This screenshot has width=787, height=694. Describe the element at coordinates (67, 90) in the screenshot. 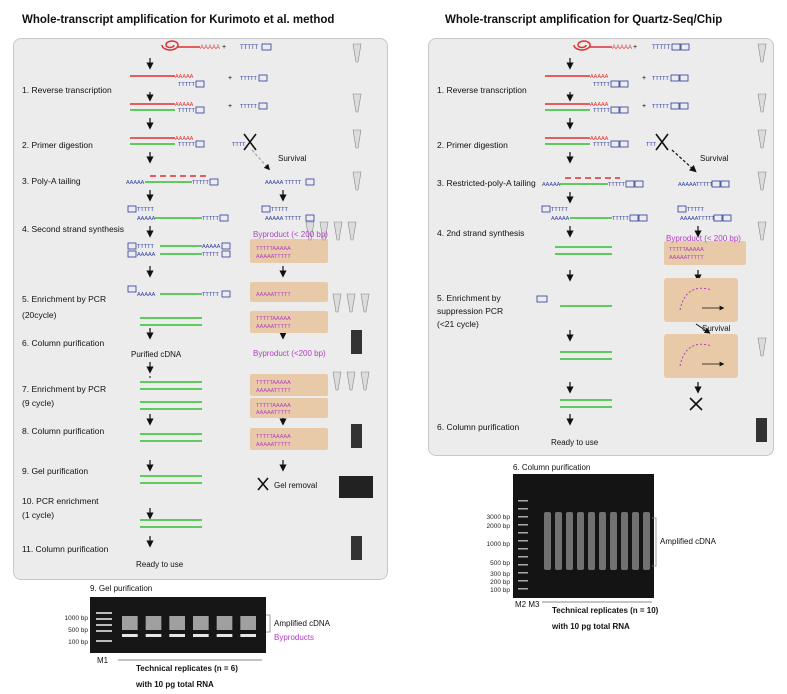

I see `left-step-1: 1. Reverse transcription` at that location.